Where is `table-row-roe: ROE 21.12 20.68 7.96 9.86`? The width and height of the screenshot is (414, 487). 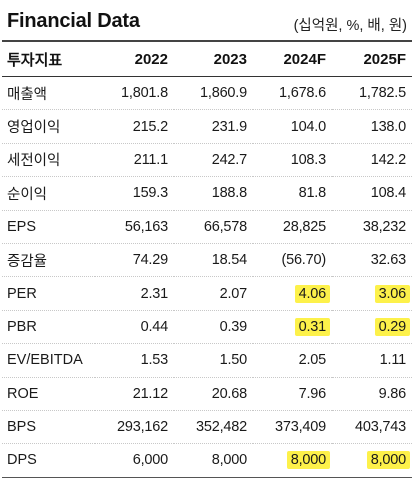
table-row-roe: ROE 21.12 20.68 7.96 9.86 is located at coordinates (207, 394).